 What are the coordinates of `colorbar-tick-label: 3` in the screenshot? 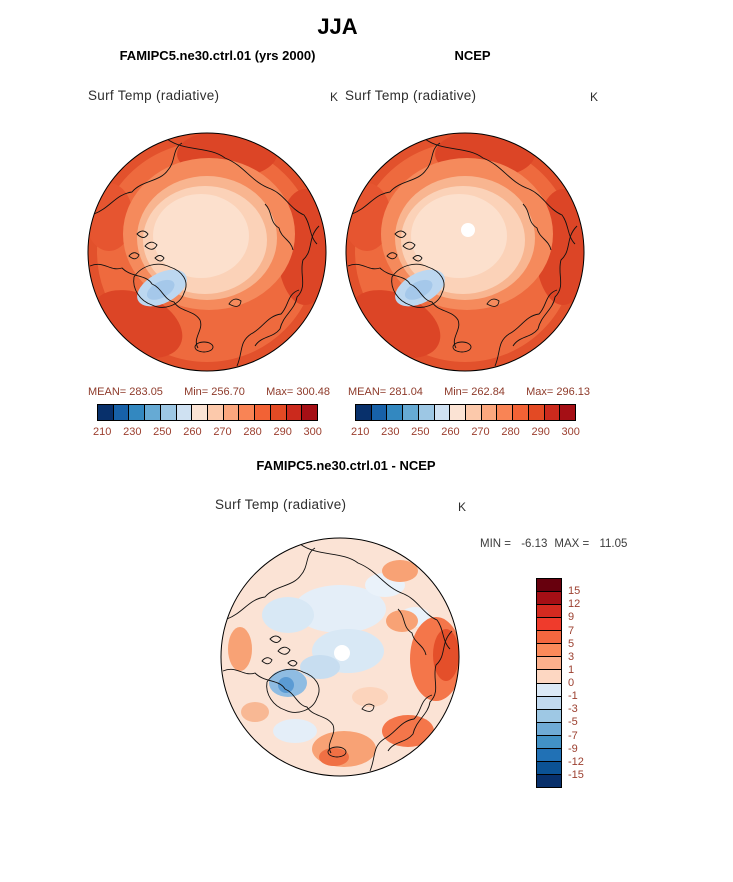 It's located at (571, 656).